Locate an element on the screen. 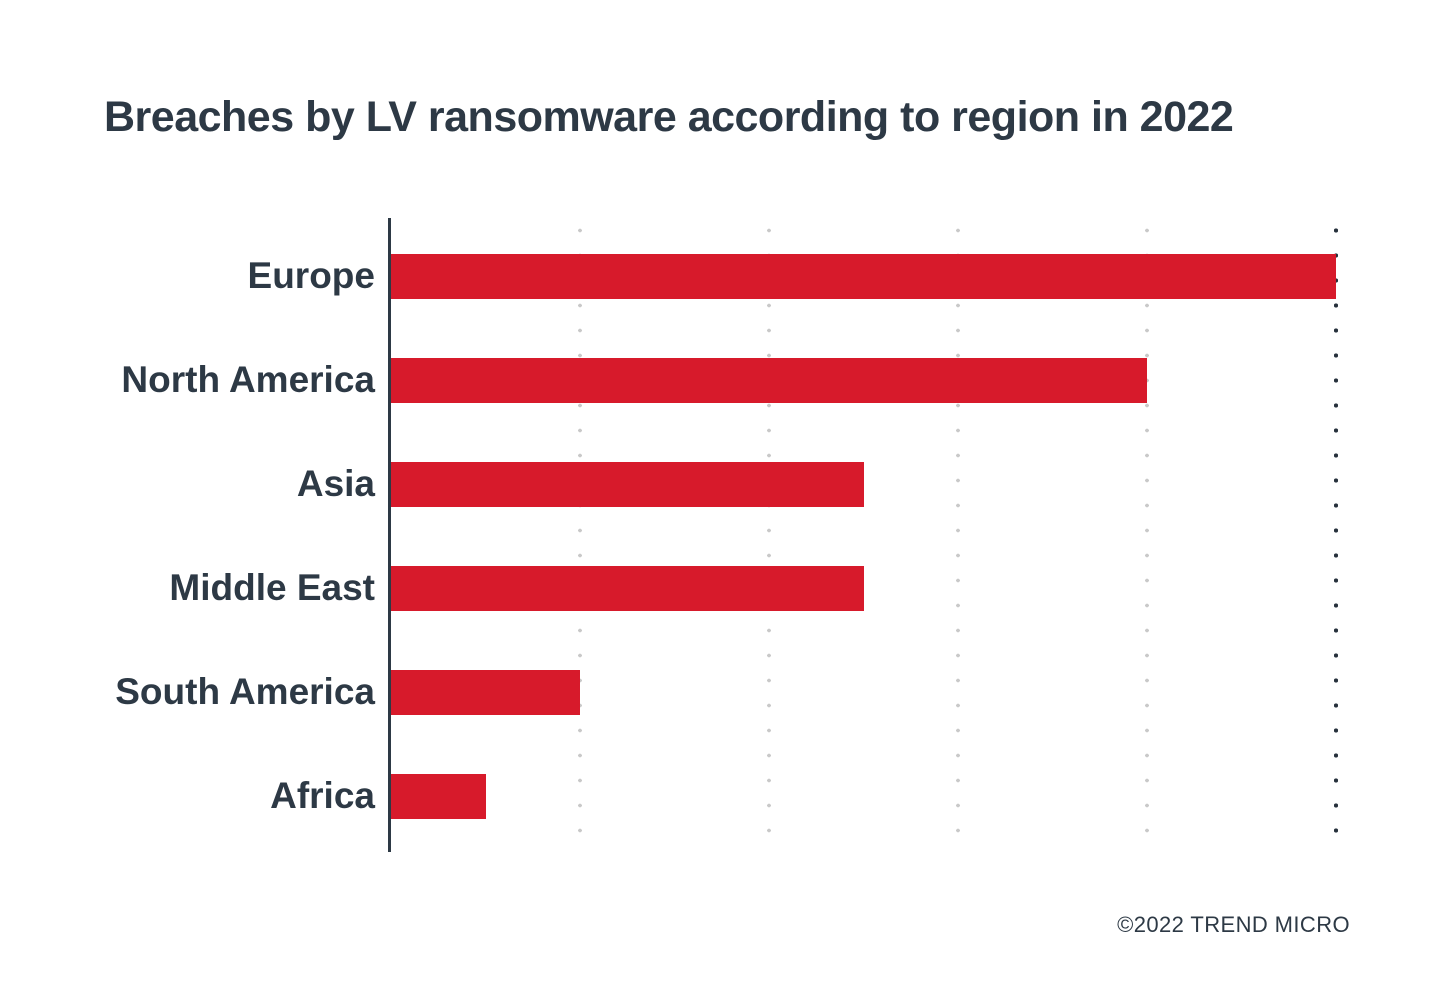 This screenshot has width=1454, height=996. bar-asia is located at coordinates (627, 484).